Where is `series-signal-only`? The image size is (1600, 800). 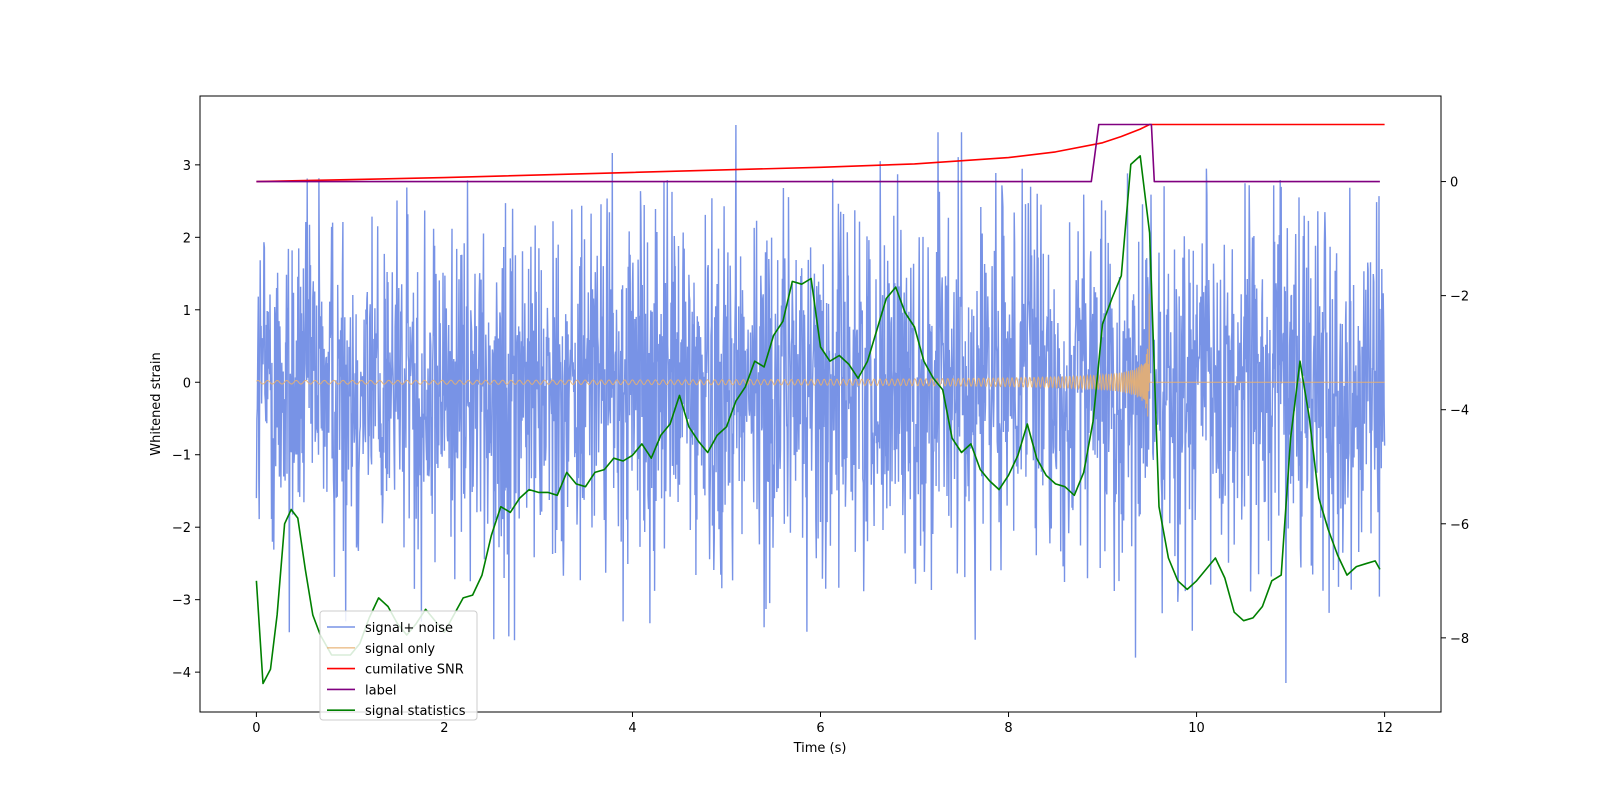 series-signal-only is located at coordinates (820, 355).